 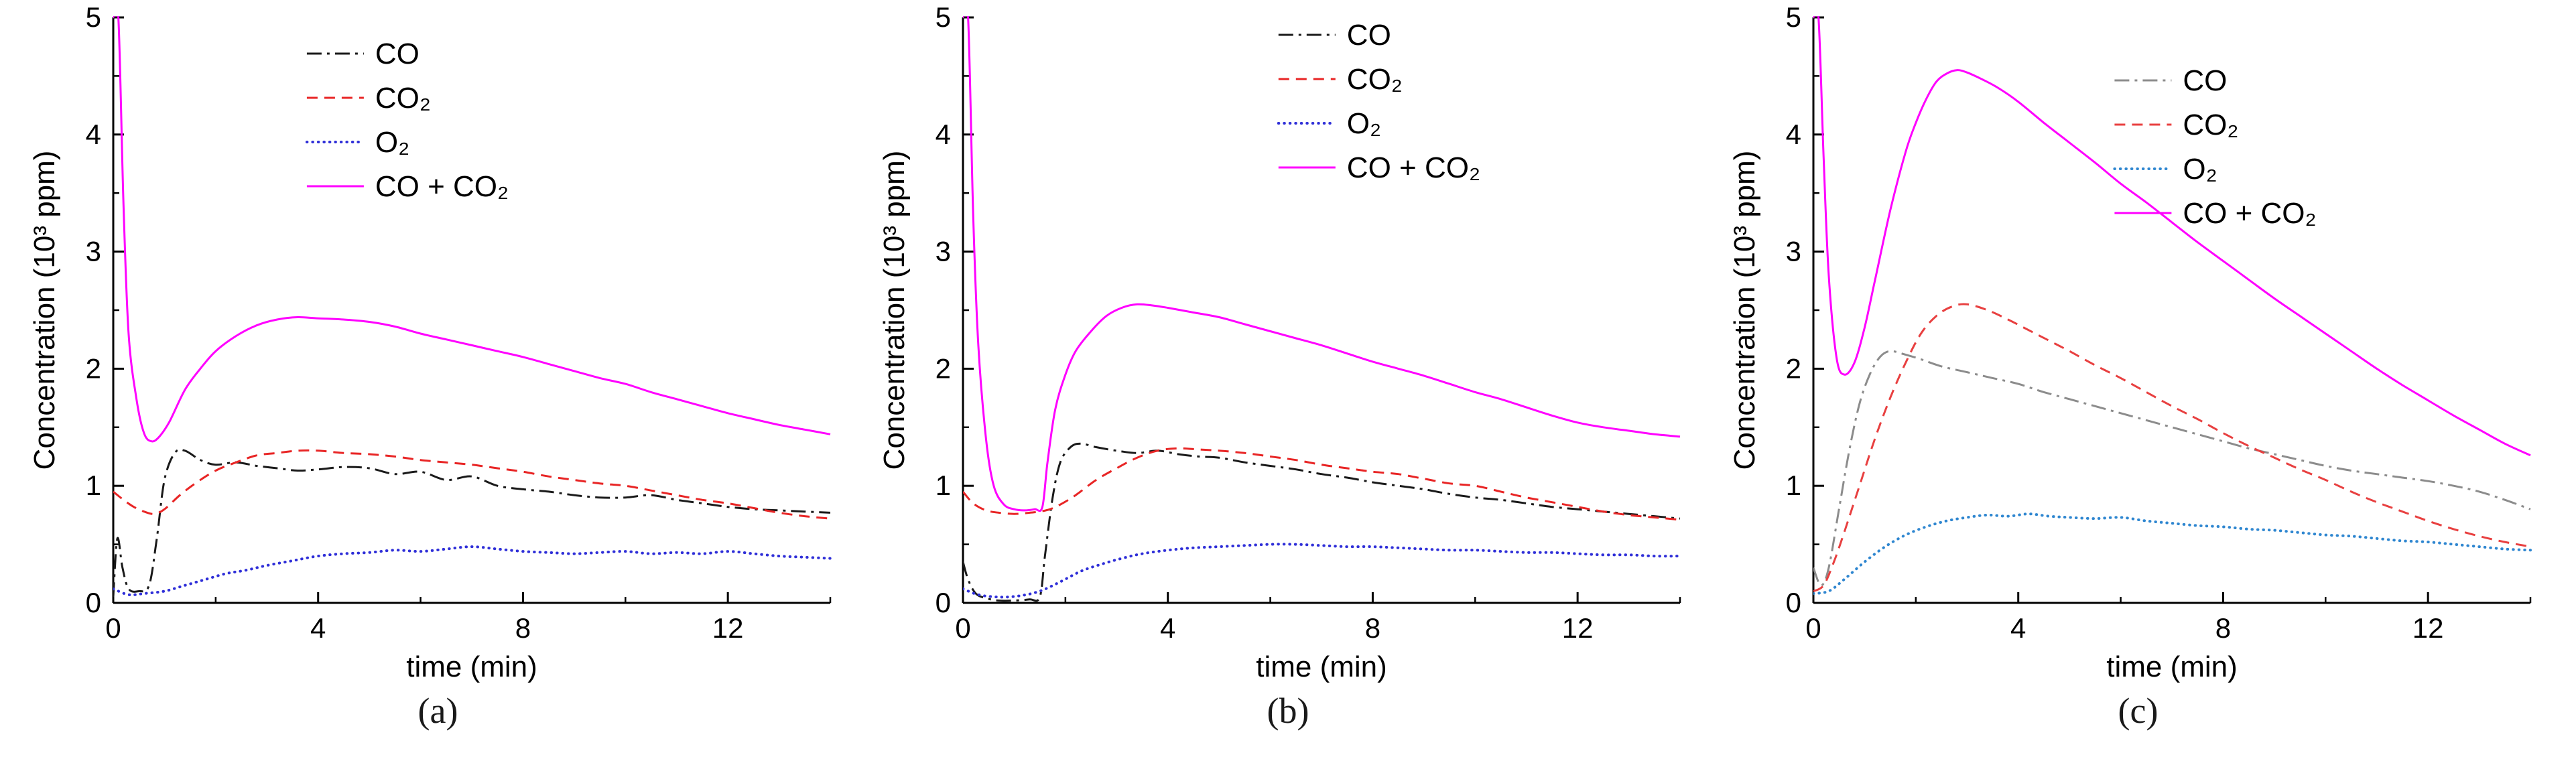 I want to click on panel-label-a: (a), so click(x=437, y=711).